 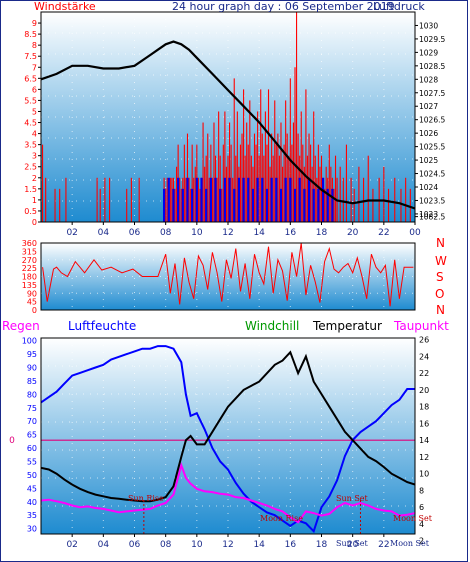 What do you see at coordinates (32, 529) in the screenshot?
I see `humidity-tick-label: 30` at bounding box center [32, 529].